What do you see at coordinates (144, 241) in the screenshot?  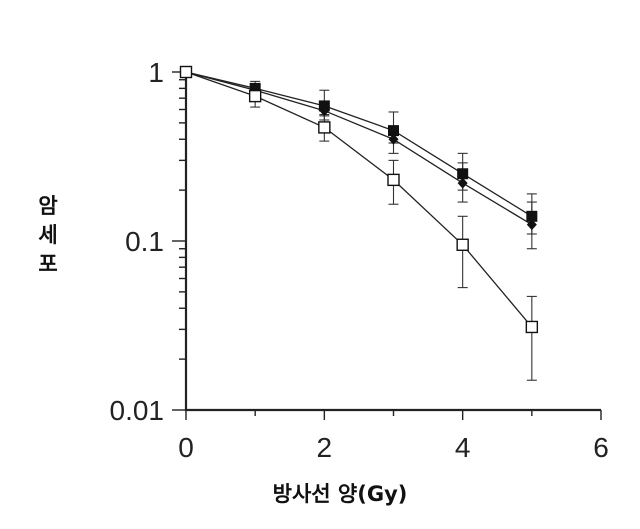 I see `y-tick-label: 0.1` at bounding box center [144, 241].